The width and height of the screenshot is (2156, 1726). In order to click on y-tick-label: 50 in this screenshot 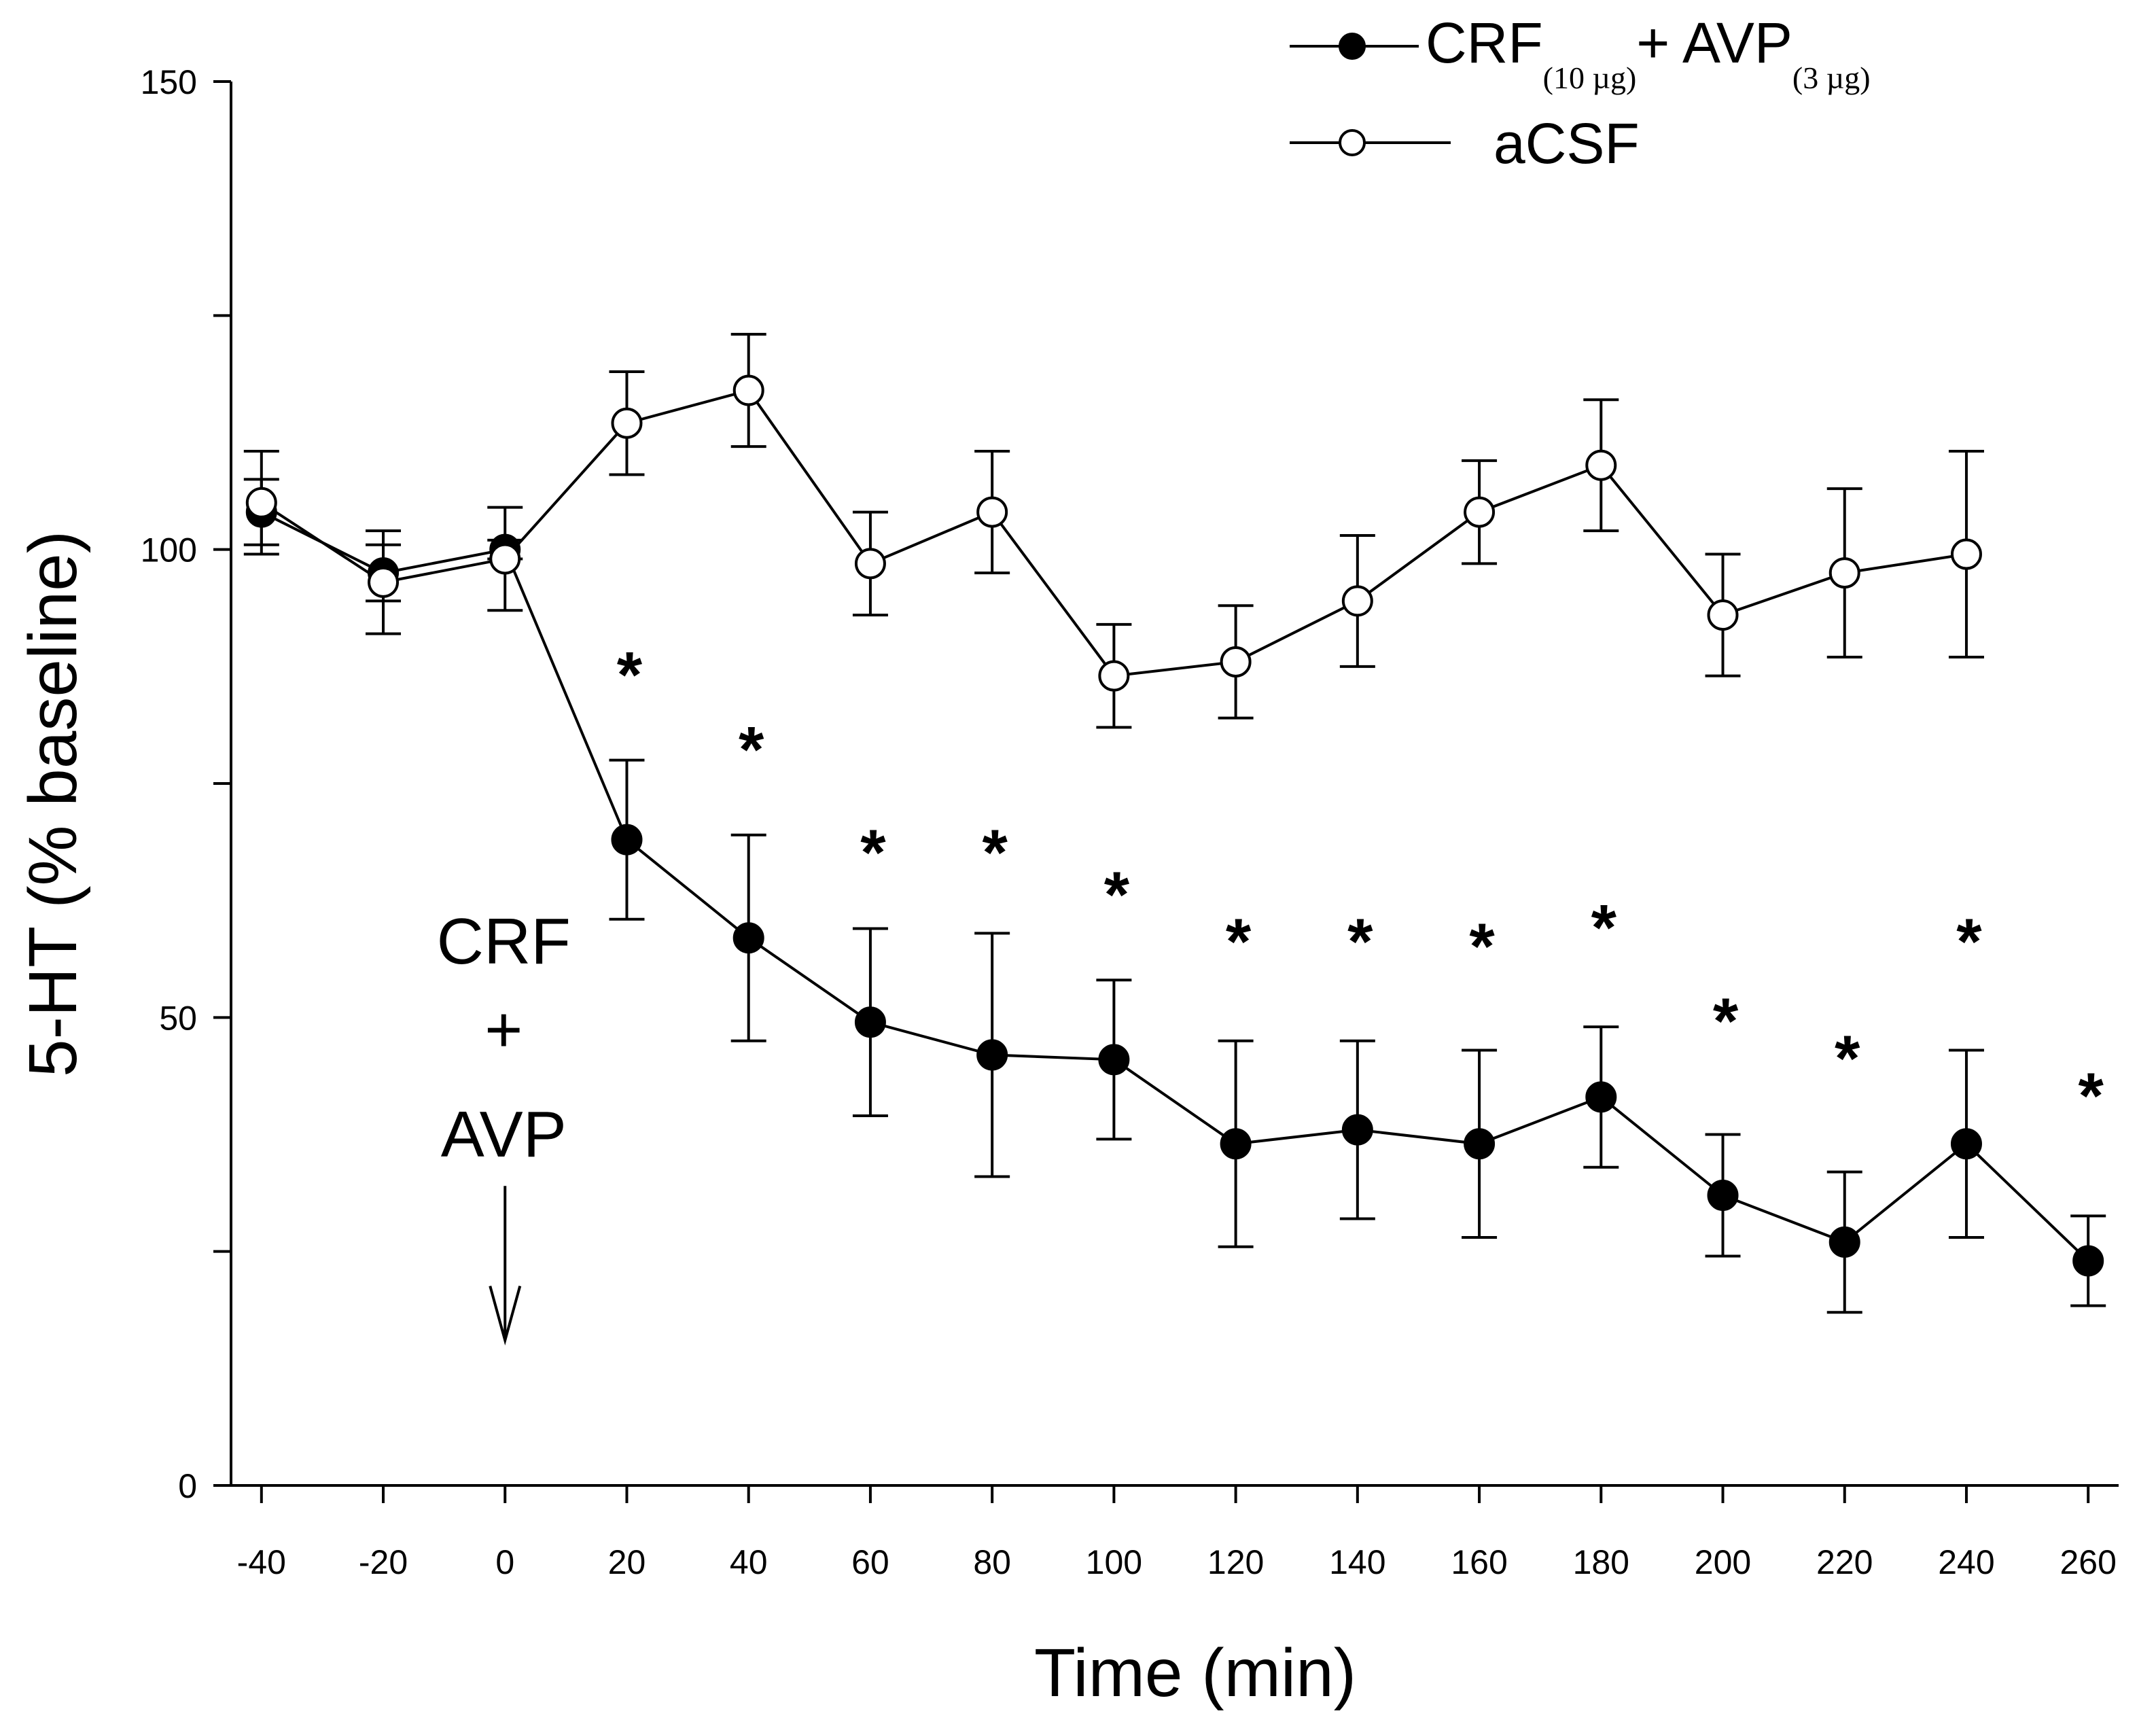, I will do `click(178, 1018)`.